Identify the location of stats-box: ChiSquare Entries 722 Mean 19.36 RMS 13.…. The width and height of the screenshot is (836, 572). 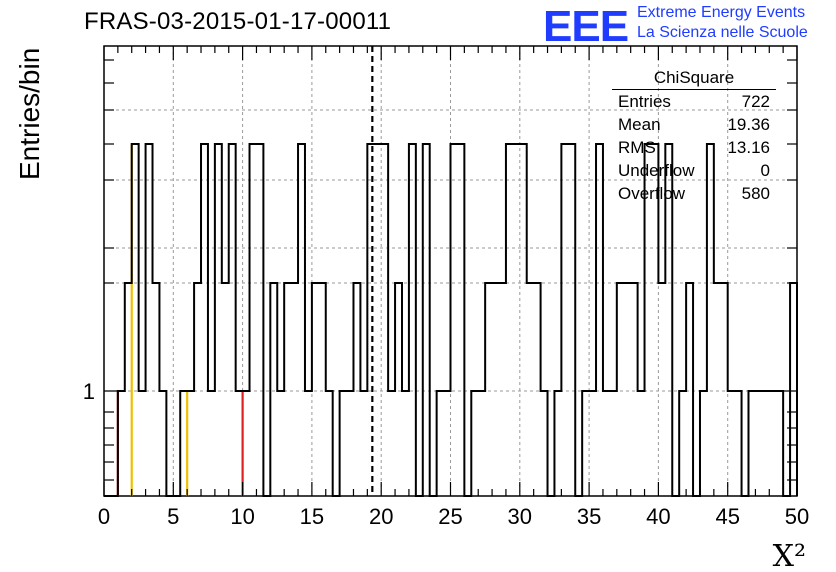
(694, 136).